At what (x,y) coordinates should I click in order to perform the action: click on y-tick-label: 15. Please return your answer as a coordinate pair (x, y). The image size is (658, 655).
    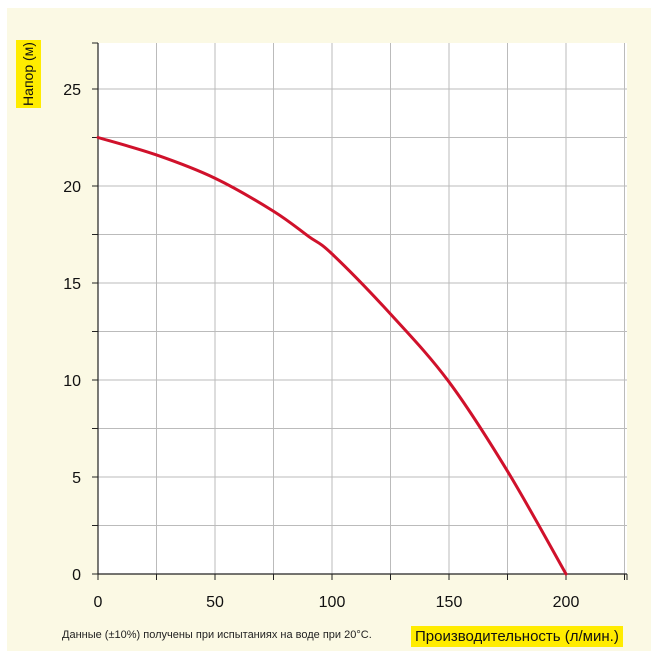
    Looking at the image, I should click on (72, 284).